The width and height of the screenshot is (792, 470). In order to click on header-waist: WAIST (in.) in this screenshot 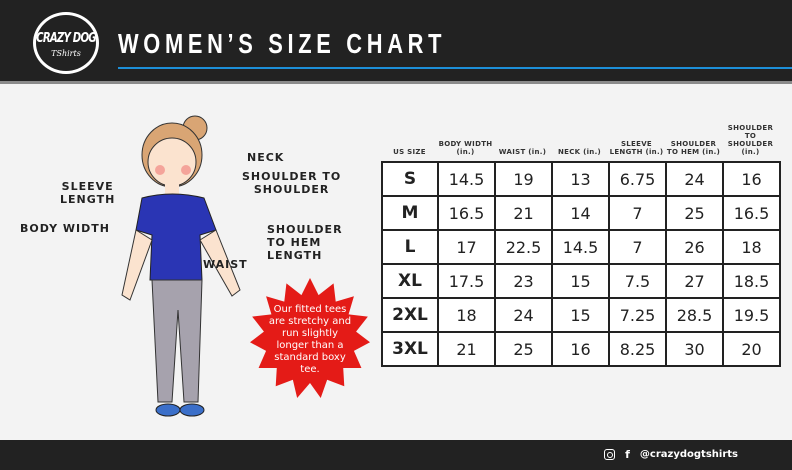, I will do `click(522, 152)`.